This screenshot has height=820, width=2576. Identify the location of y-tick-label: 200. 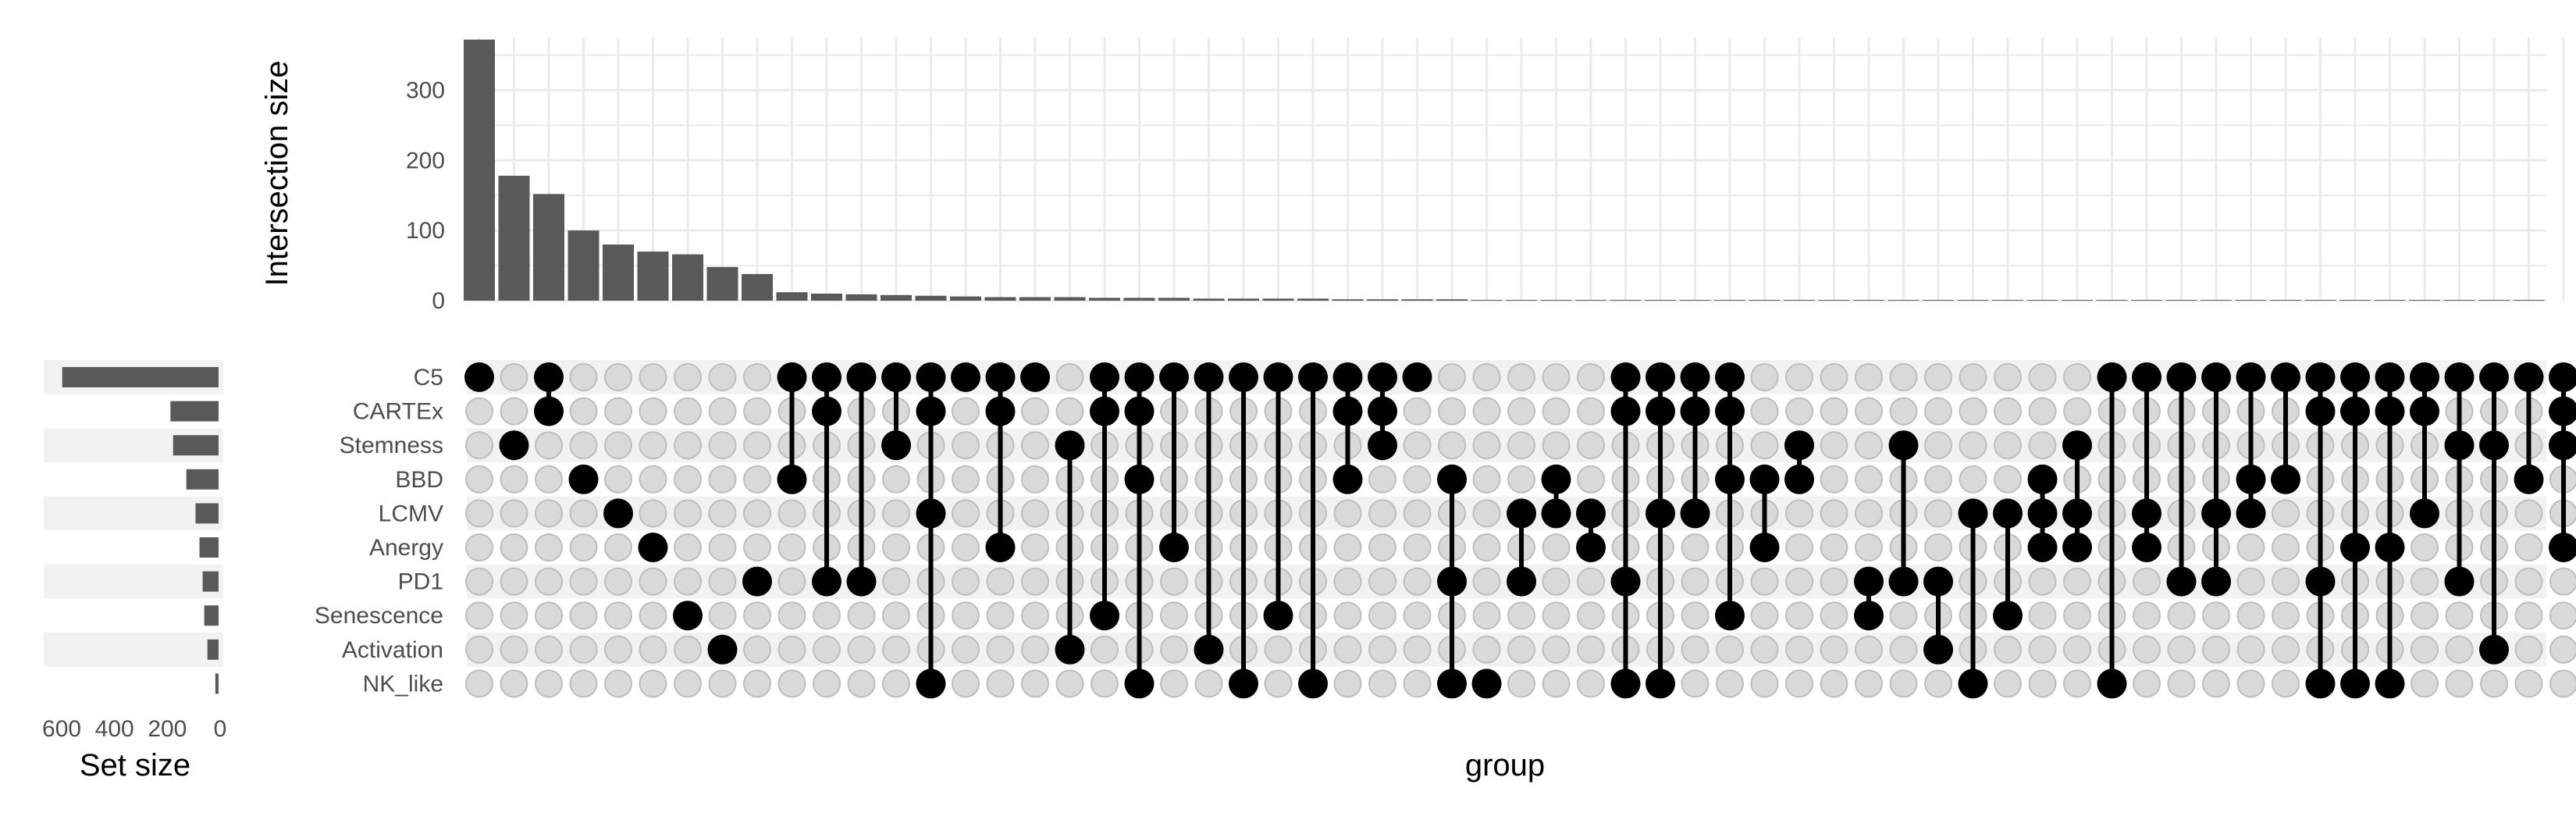
(425, 160).